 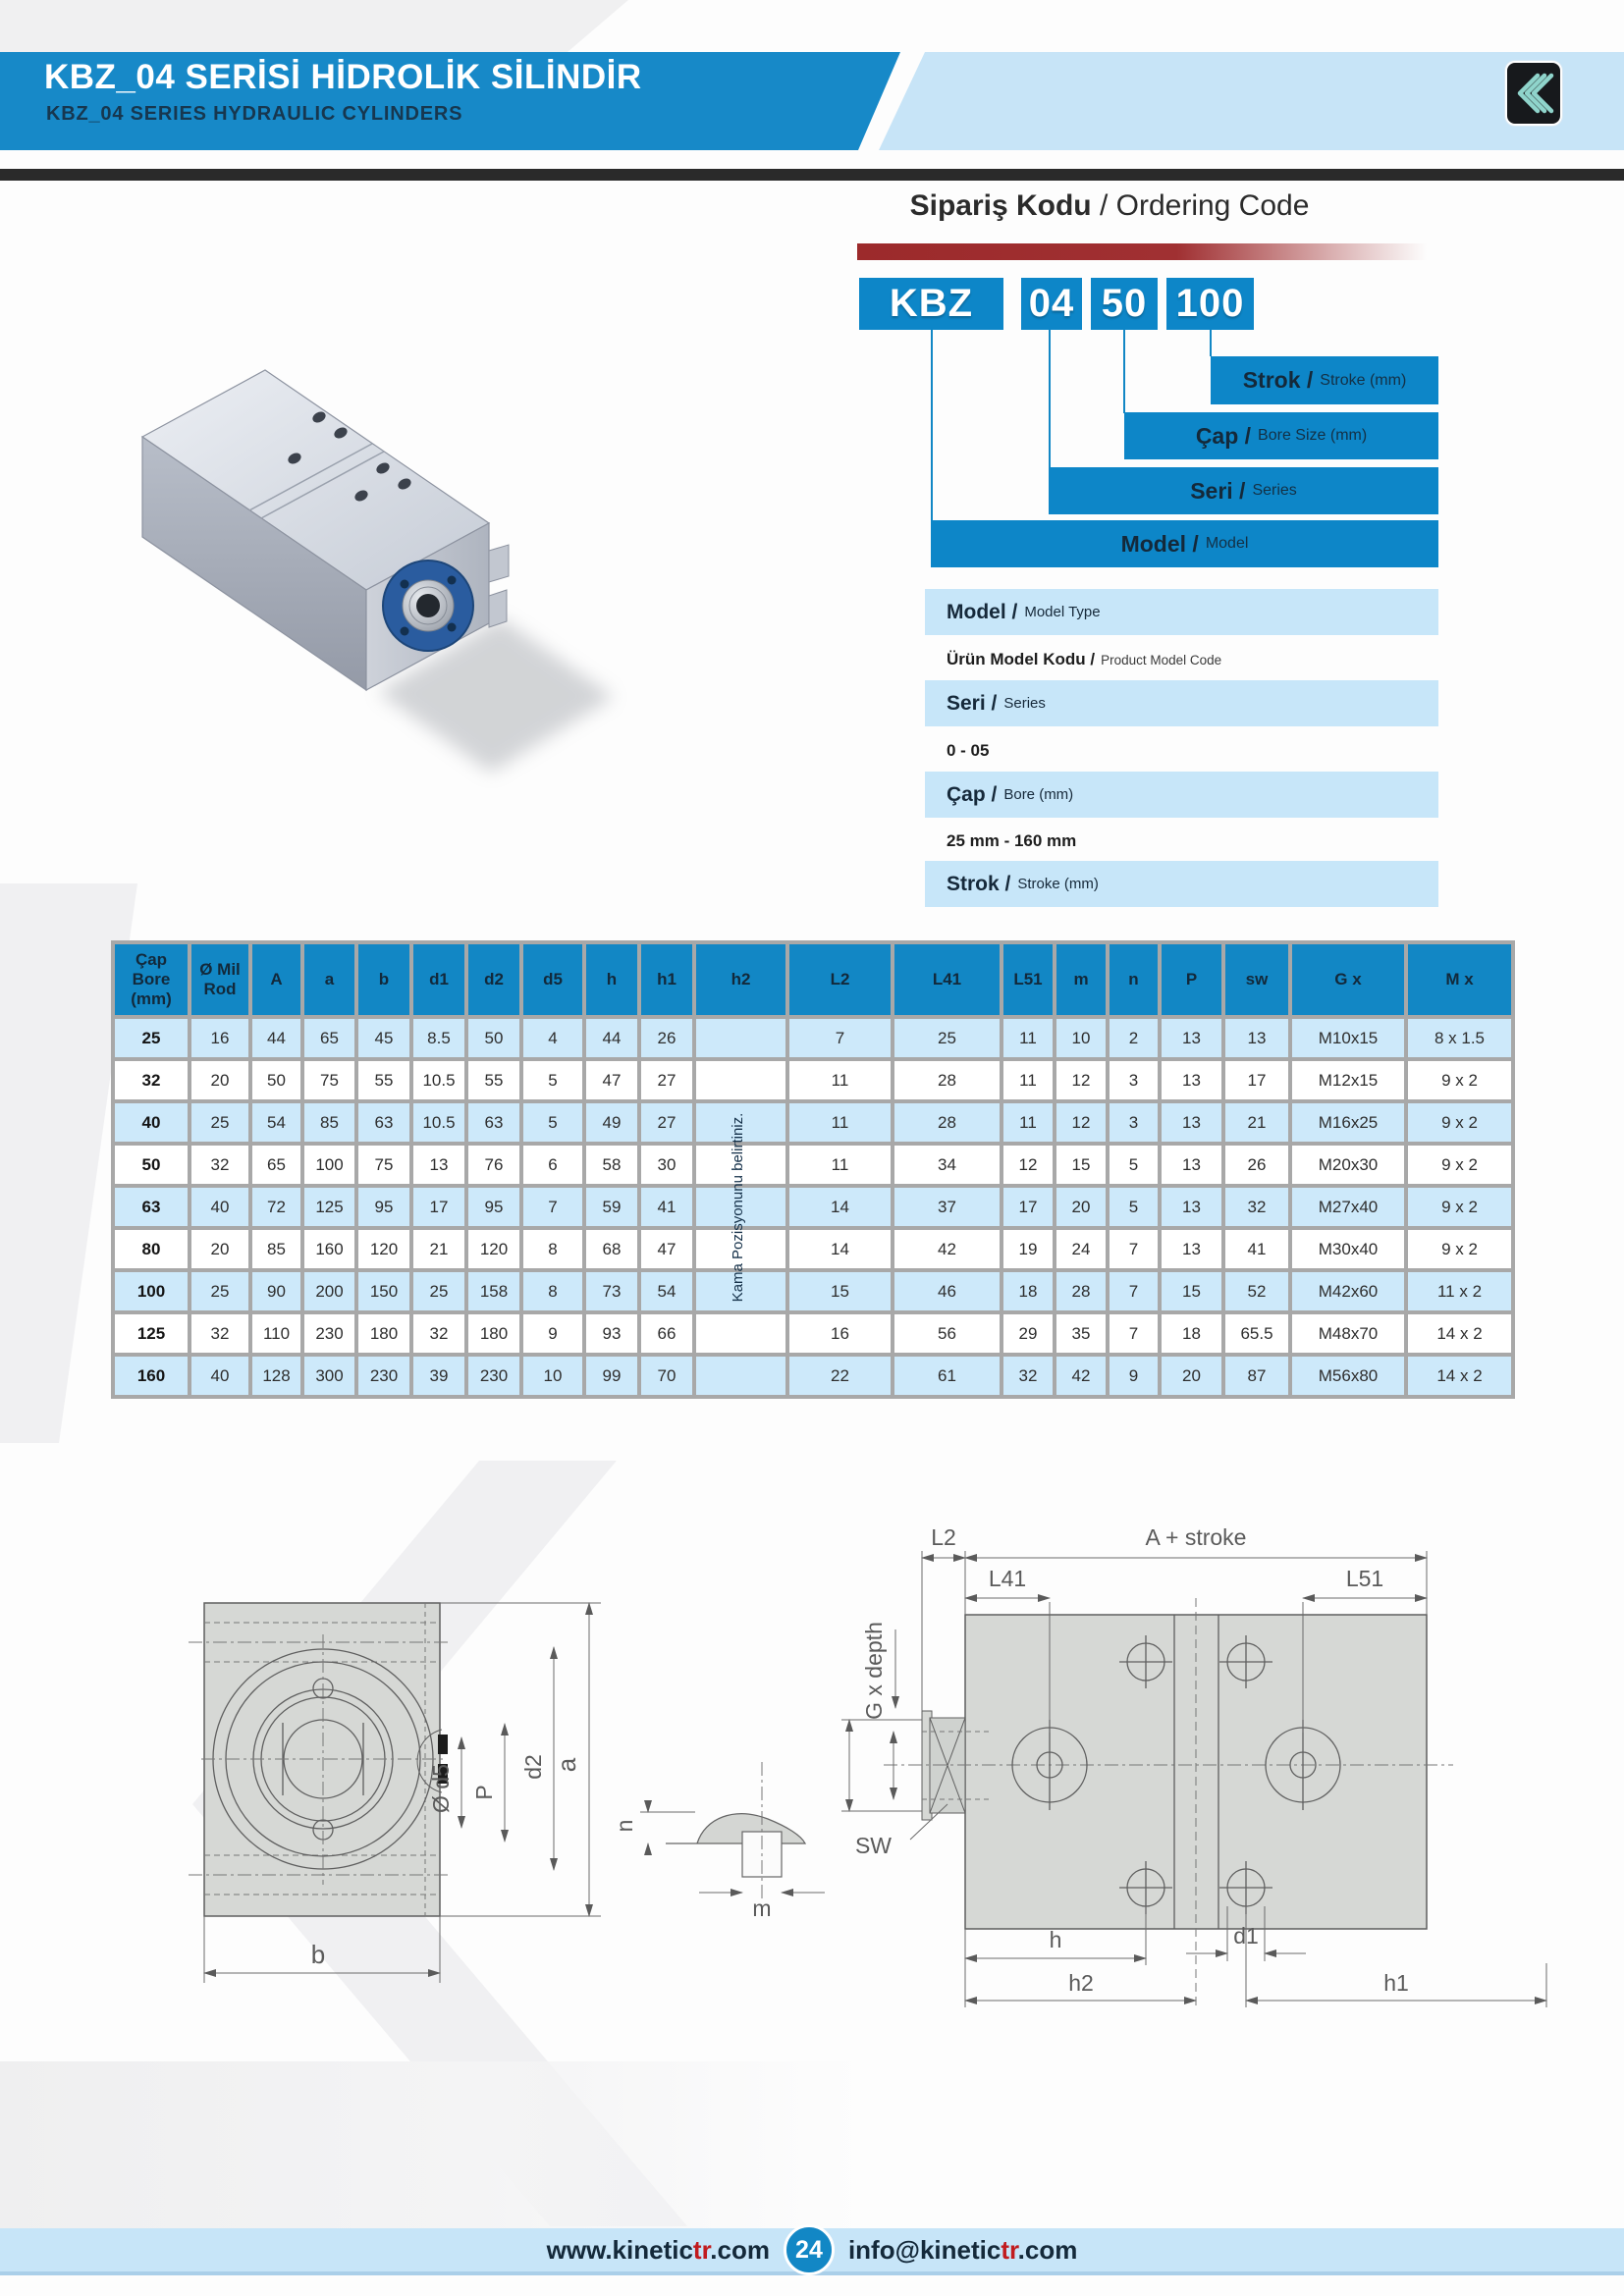 What do you see at coordinates (1007, 1579) in the screenshot?
I see `dim-label-l41: L41` at bounding box center [1007, 1579].